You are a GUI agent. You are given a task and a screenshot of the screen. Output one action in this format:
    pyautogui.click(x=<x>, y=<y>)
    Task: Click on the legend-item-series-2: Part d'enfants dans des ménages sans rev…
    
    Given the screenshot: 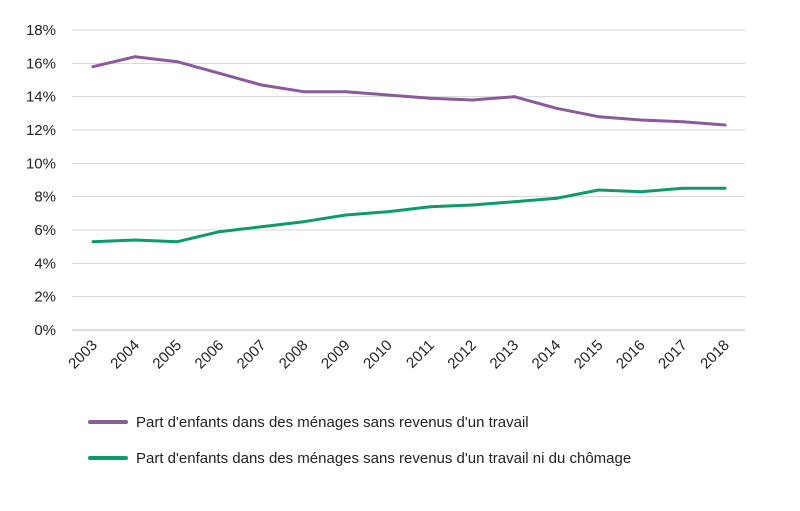 What is the action you would take?
    pyautogui.click(x=359, y=458)
    